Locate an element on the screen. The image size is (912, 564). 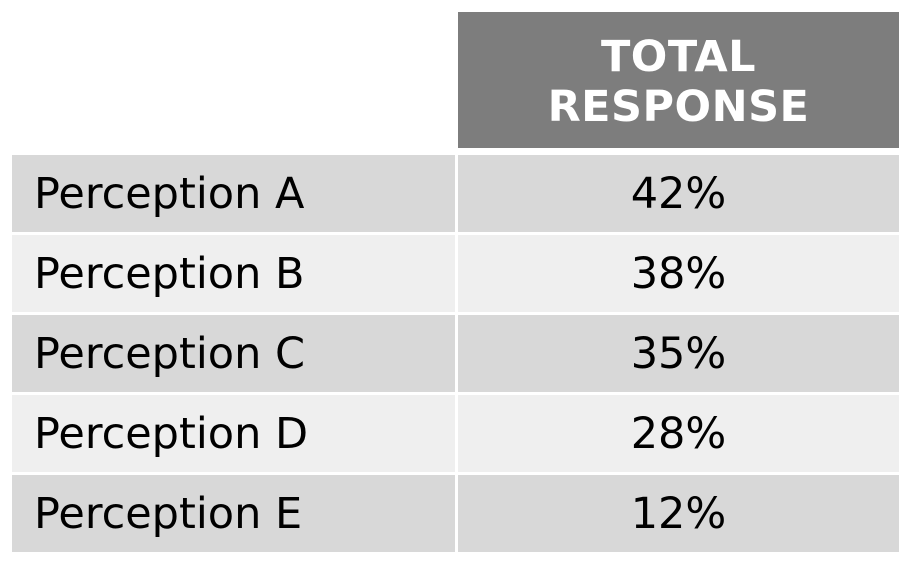
table-row: Perception D 28% is located at coordinates (457, 433).